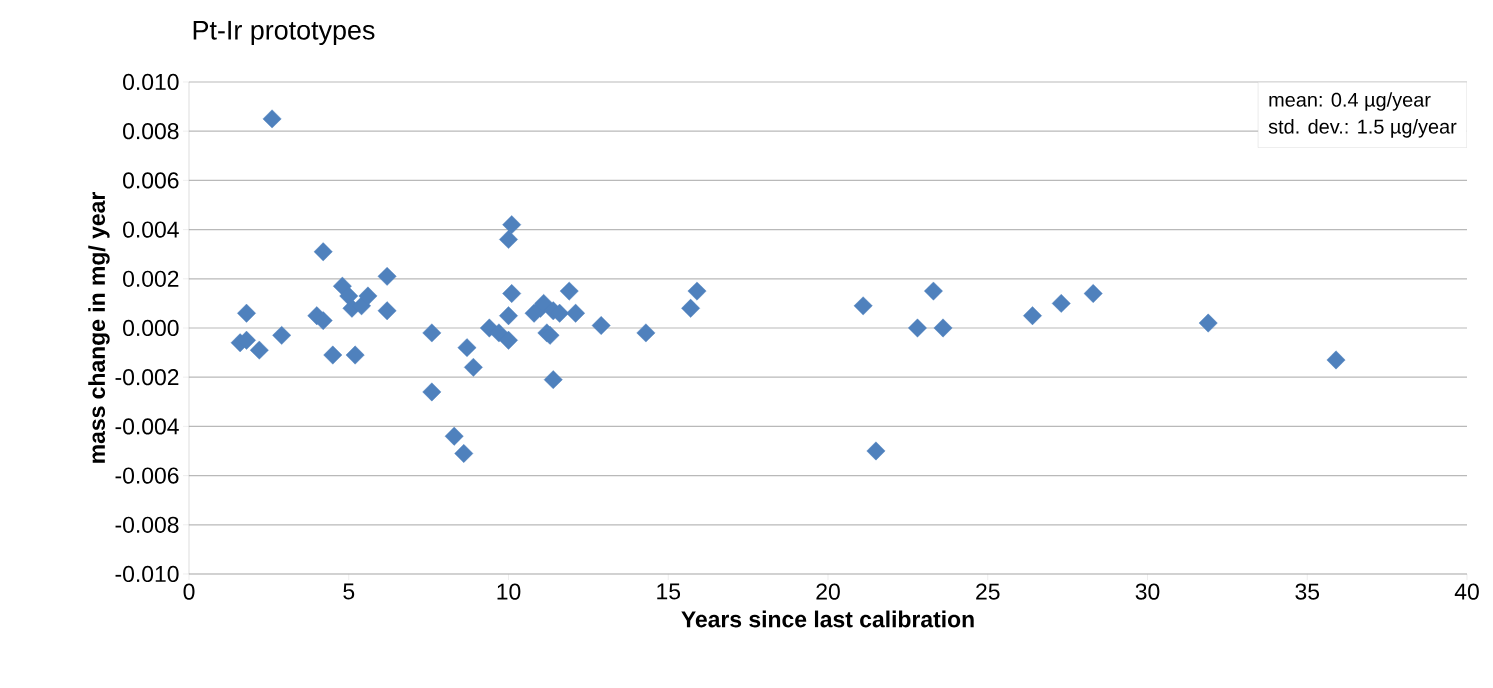 The height and width of the screenshot is (688, 1493). Describe the element at coordinates (147, 377) in the screenshot. I see `y-tick-label: -0.002` at that location.